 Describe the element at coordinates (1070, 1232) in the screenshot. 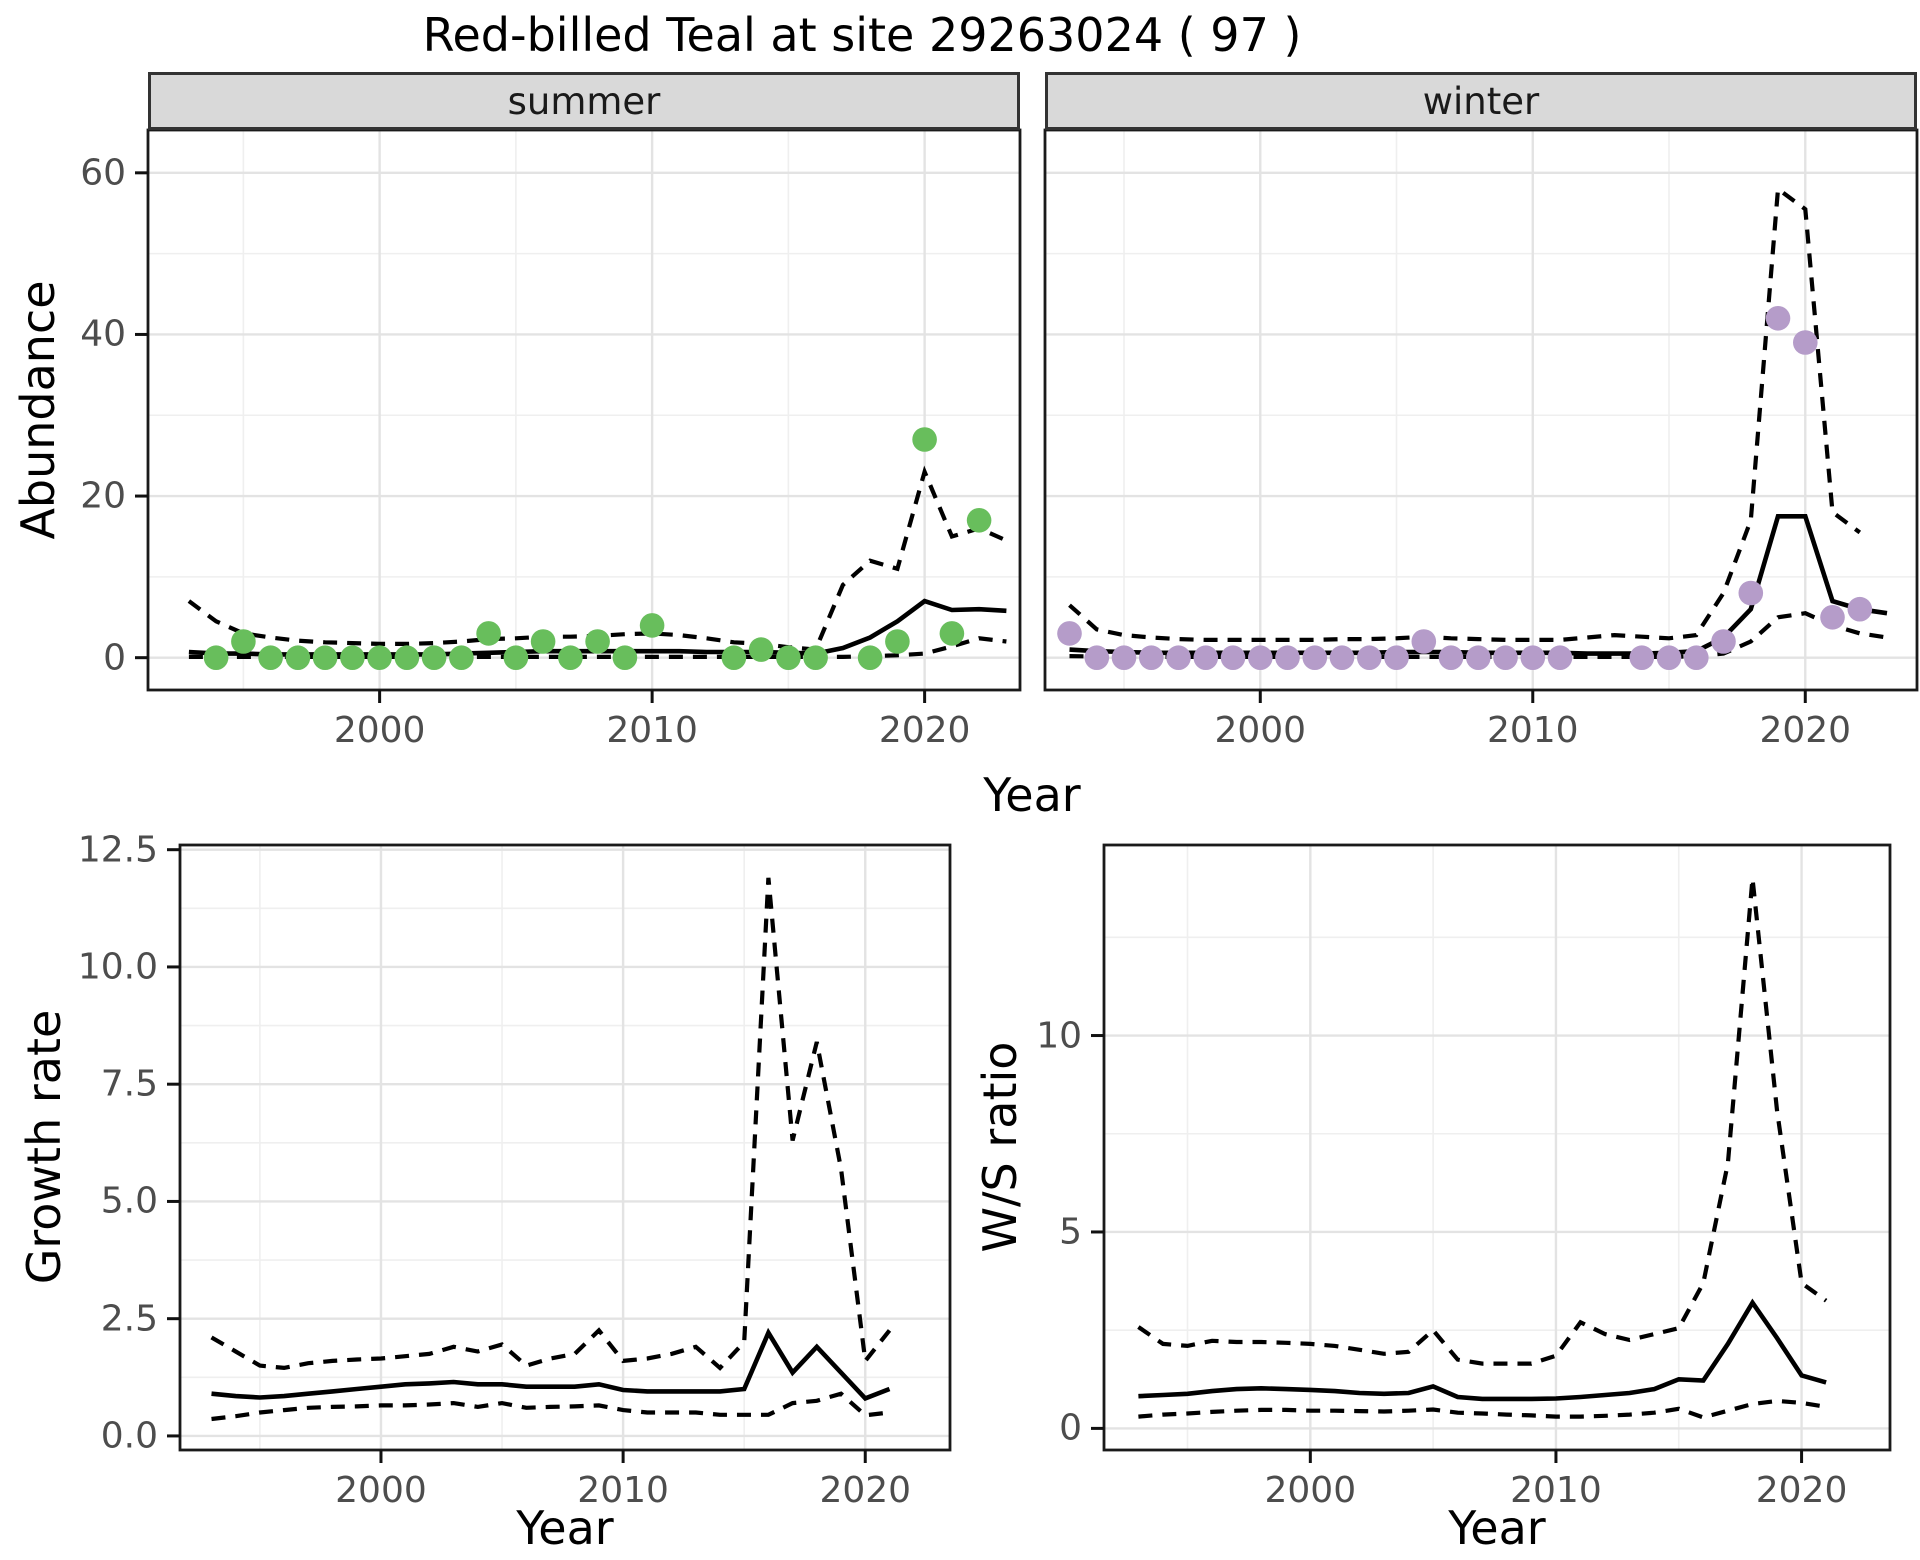

I see `y-tick-label: 5` at that location.